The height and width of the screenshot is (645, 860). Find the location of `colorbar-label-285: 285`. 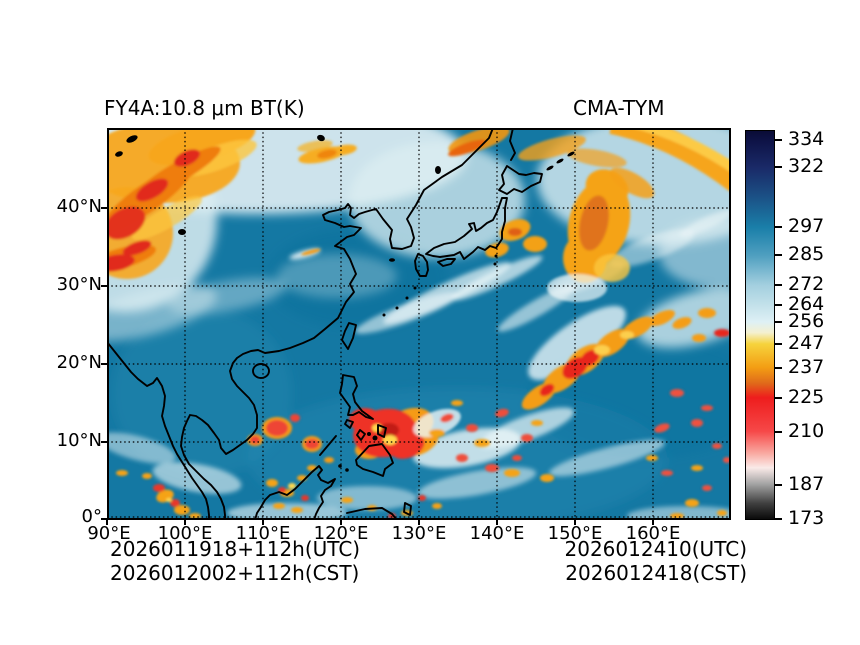

colorbar-label-285: 285 is located at coordinates (806, 254).